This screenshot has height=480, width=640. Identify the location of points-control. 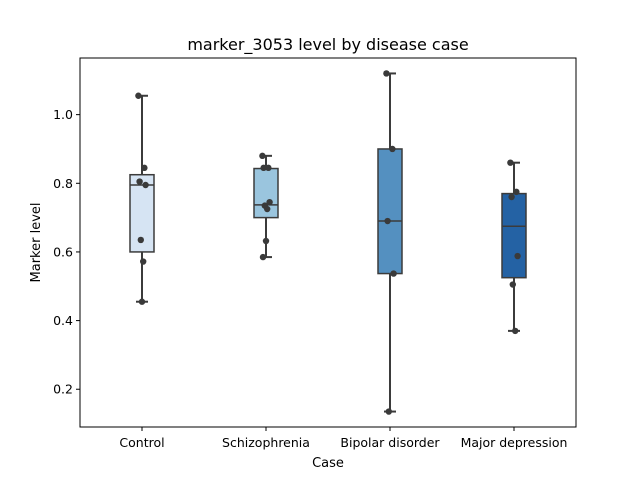
(142, 198).